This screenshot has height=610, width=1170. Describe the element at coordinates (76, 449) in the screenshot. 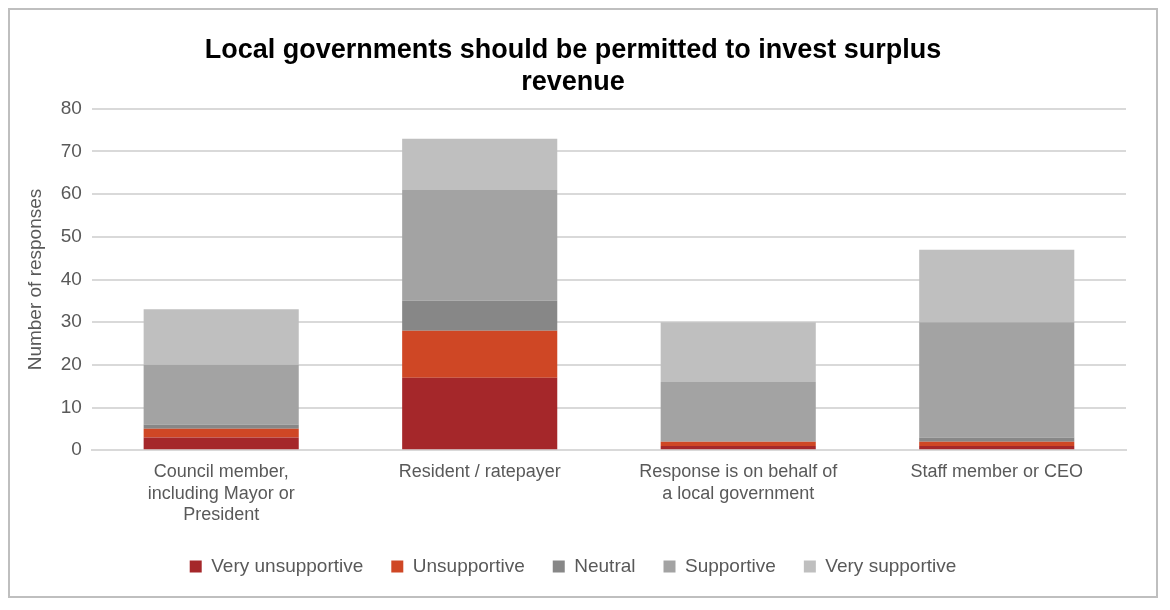

I see `y-tick-label: 0` at that location.